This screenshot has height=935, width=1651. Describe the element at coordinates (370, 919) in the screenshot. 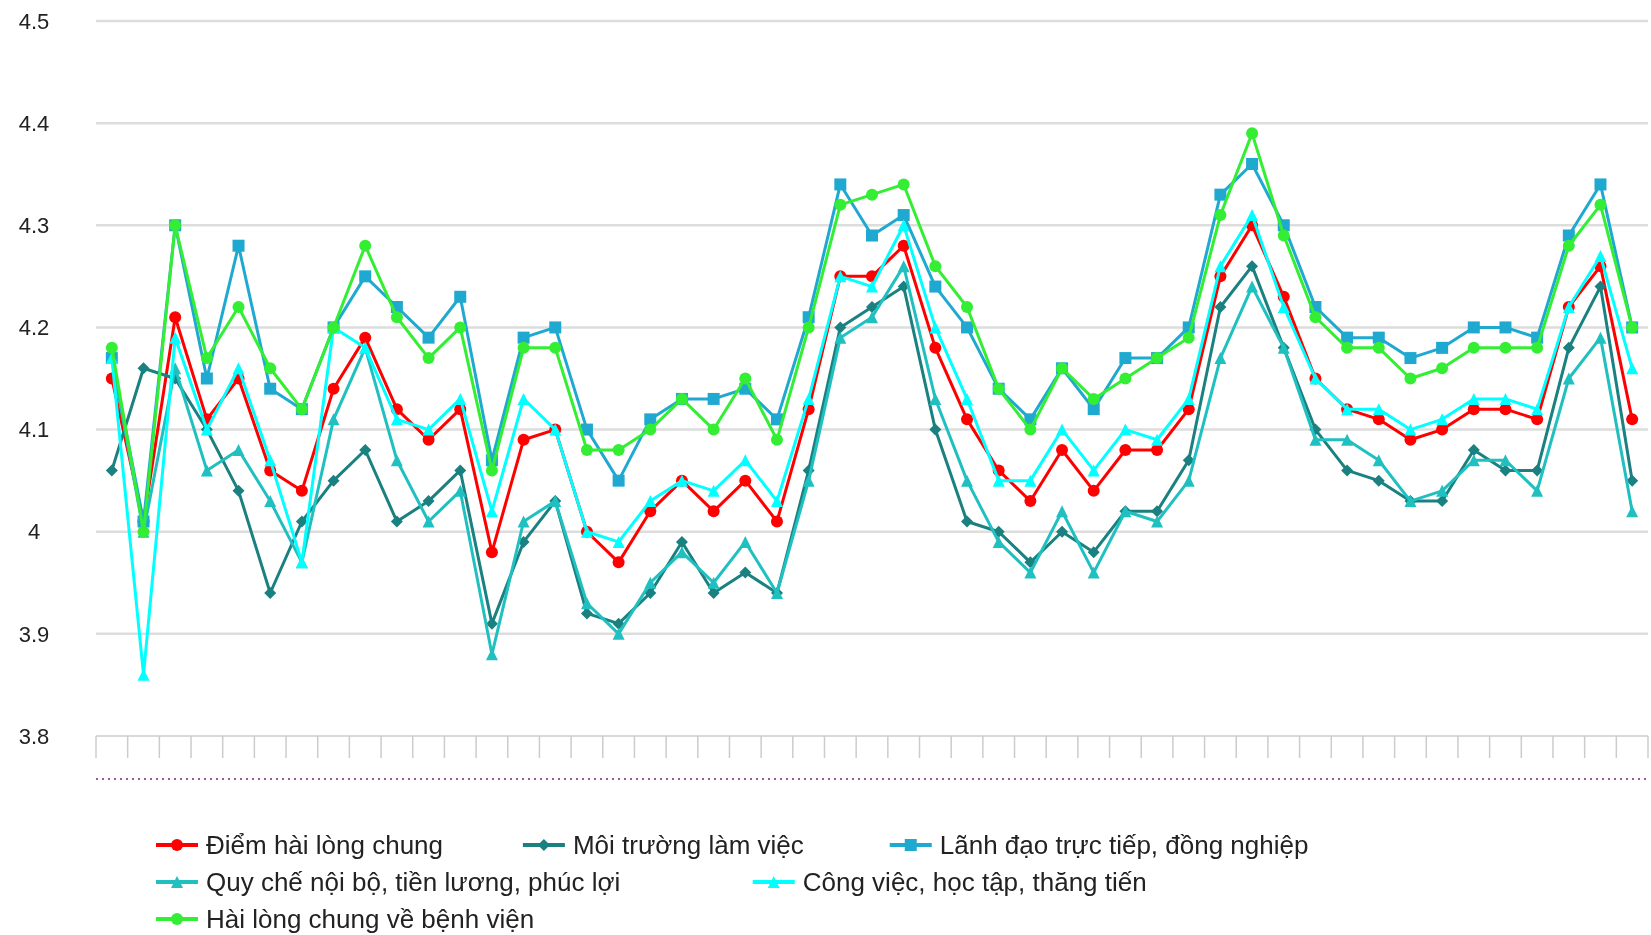

I see `legend-label: Hài lòng chung về bệnh viện` at that location.